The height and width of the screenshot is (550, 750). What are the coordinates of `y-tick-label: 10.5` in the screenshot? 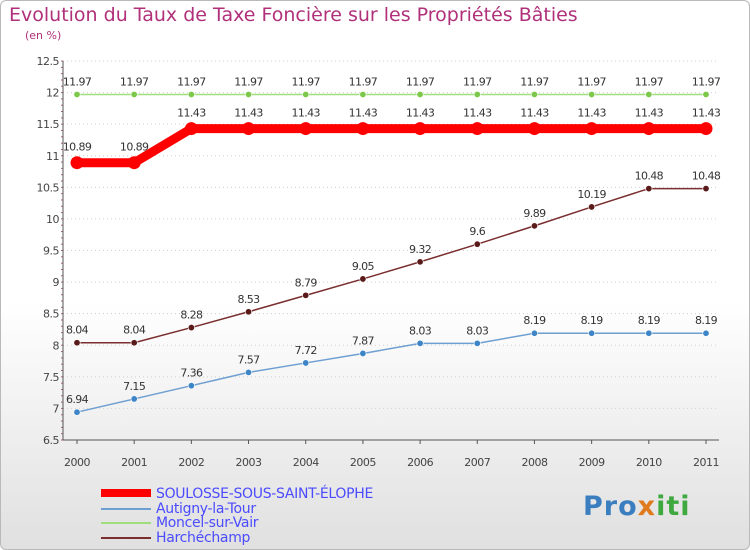 It's located at (48, 187).